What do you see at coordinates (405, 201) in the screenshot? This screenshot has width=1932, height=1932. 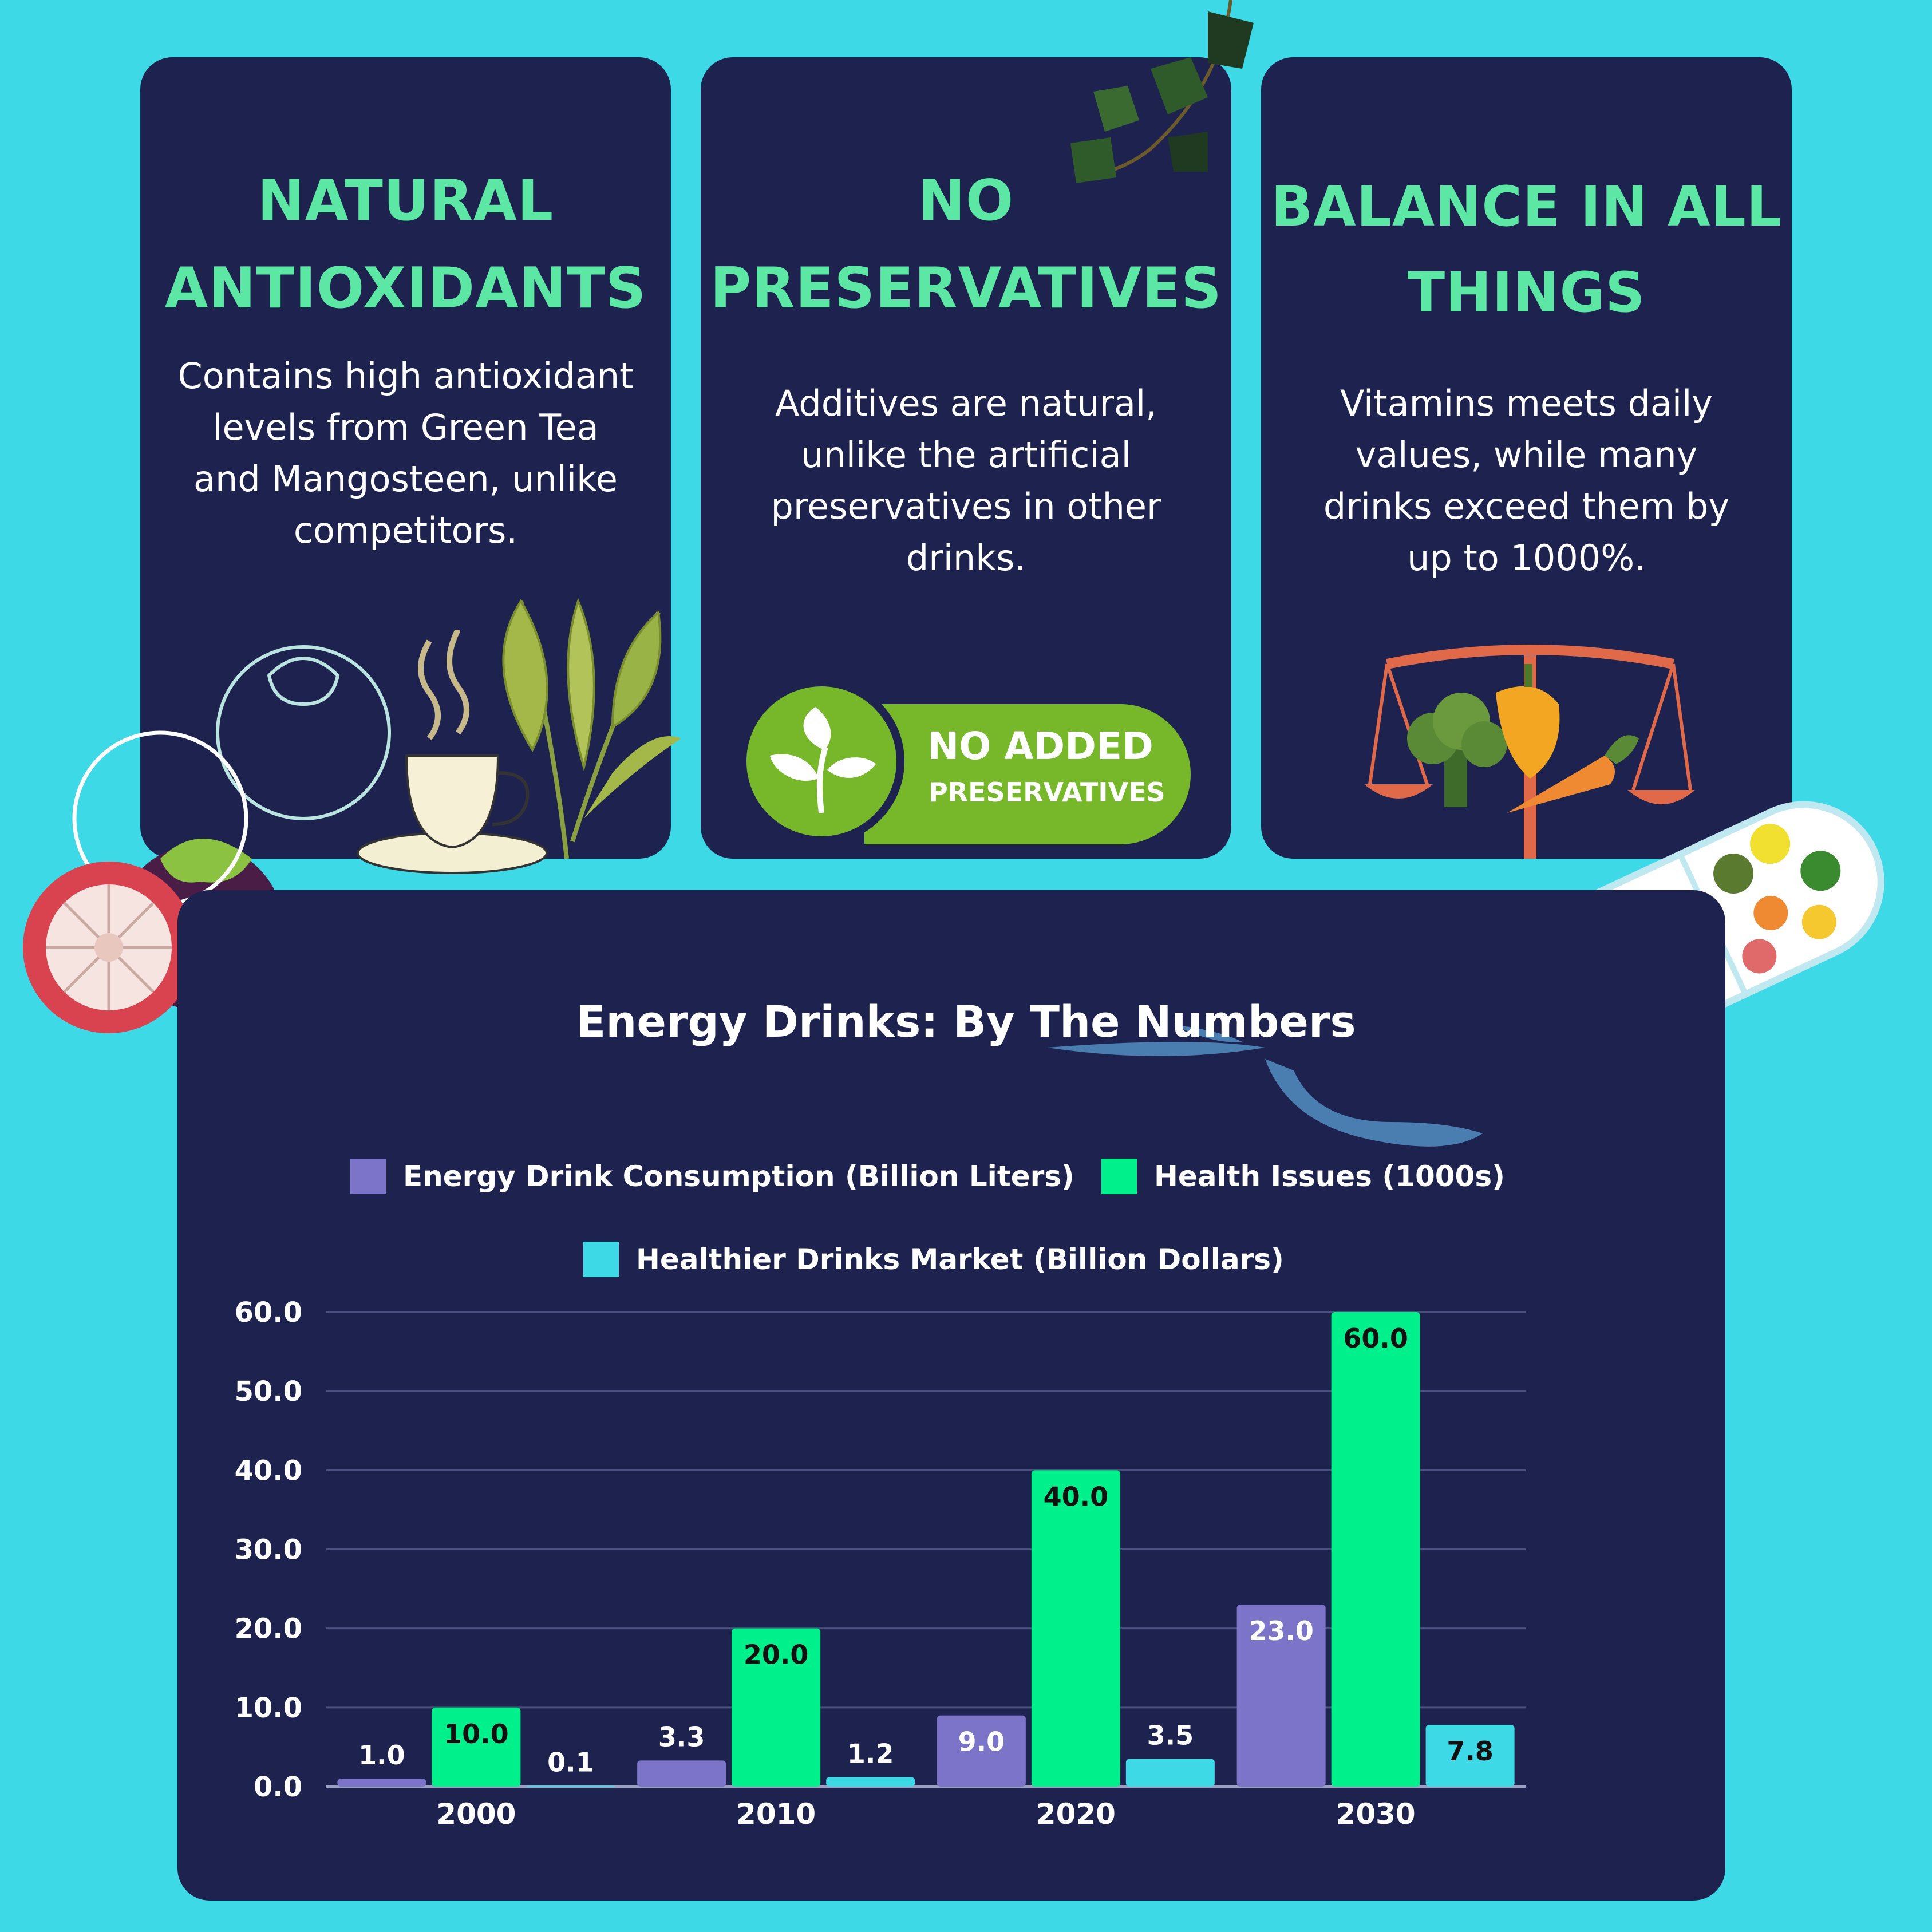 I see `card-title-line1: NATURAL` at bounding box center [405, 201].